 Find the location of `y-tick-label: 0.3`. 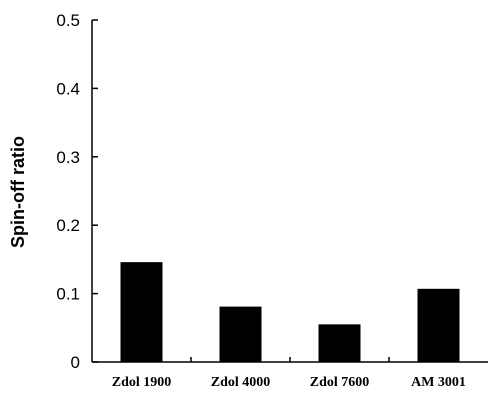

y-tick-label: 0.3 is located at coordinates (68, 157).